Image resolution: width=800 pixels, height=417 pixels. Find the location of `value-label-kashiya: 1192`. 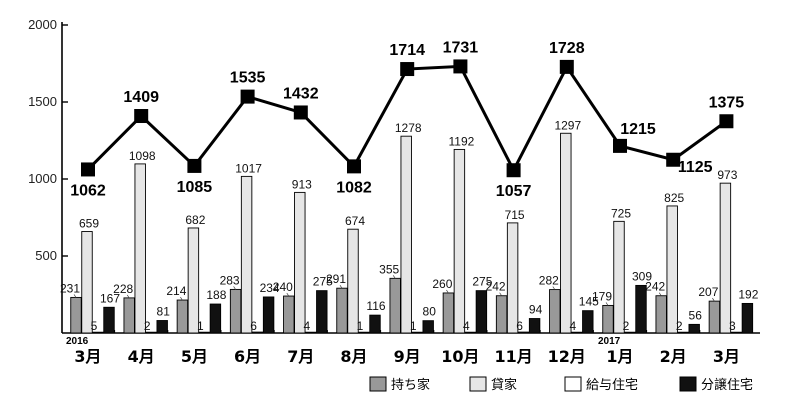

value-label-kashiya: 1192 is located at coordinates (461, 141).